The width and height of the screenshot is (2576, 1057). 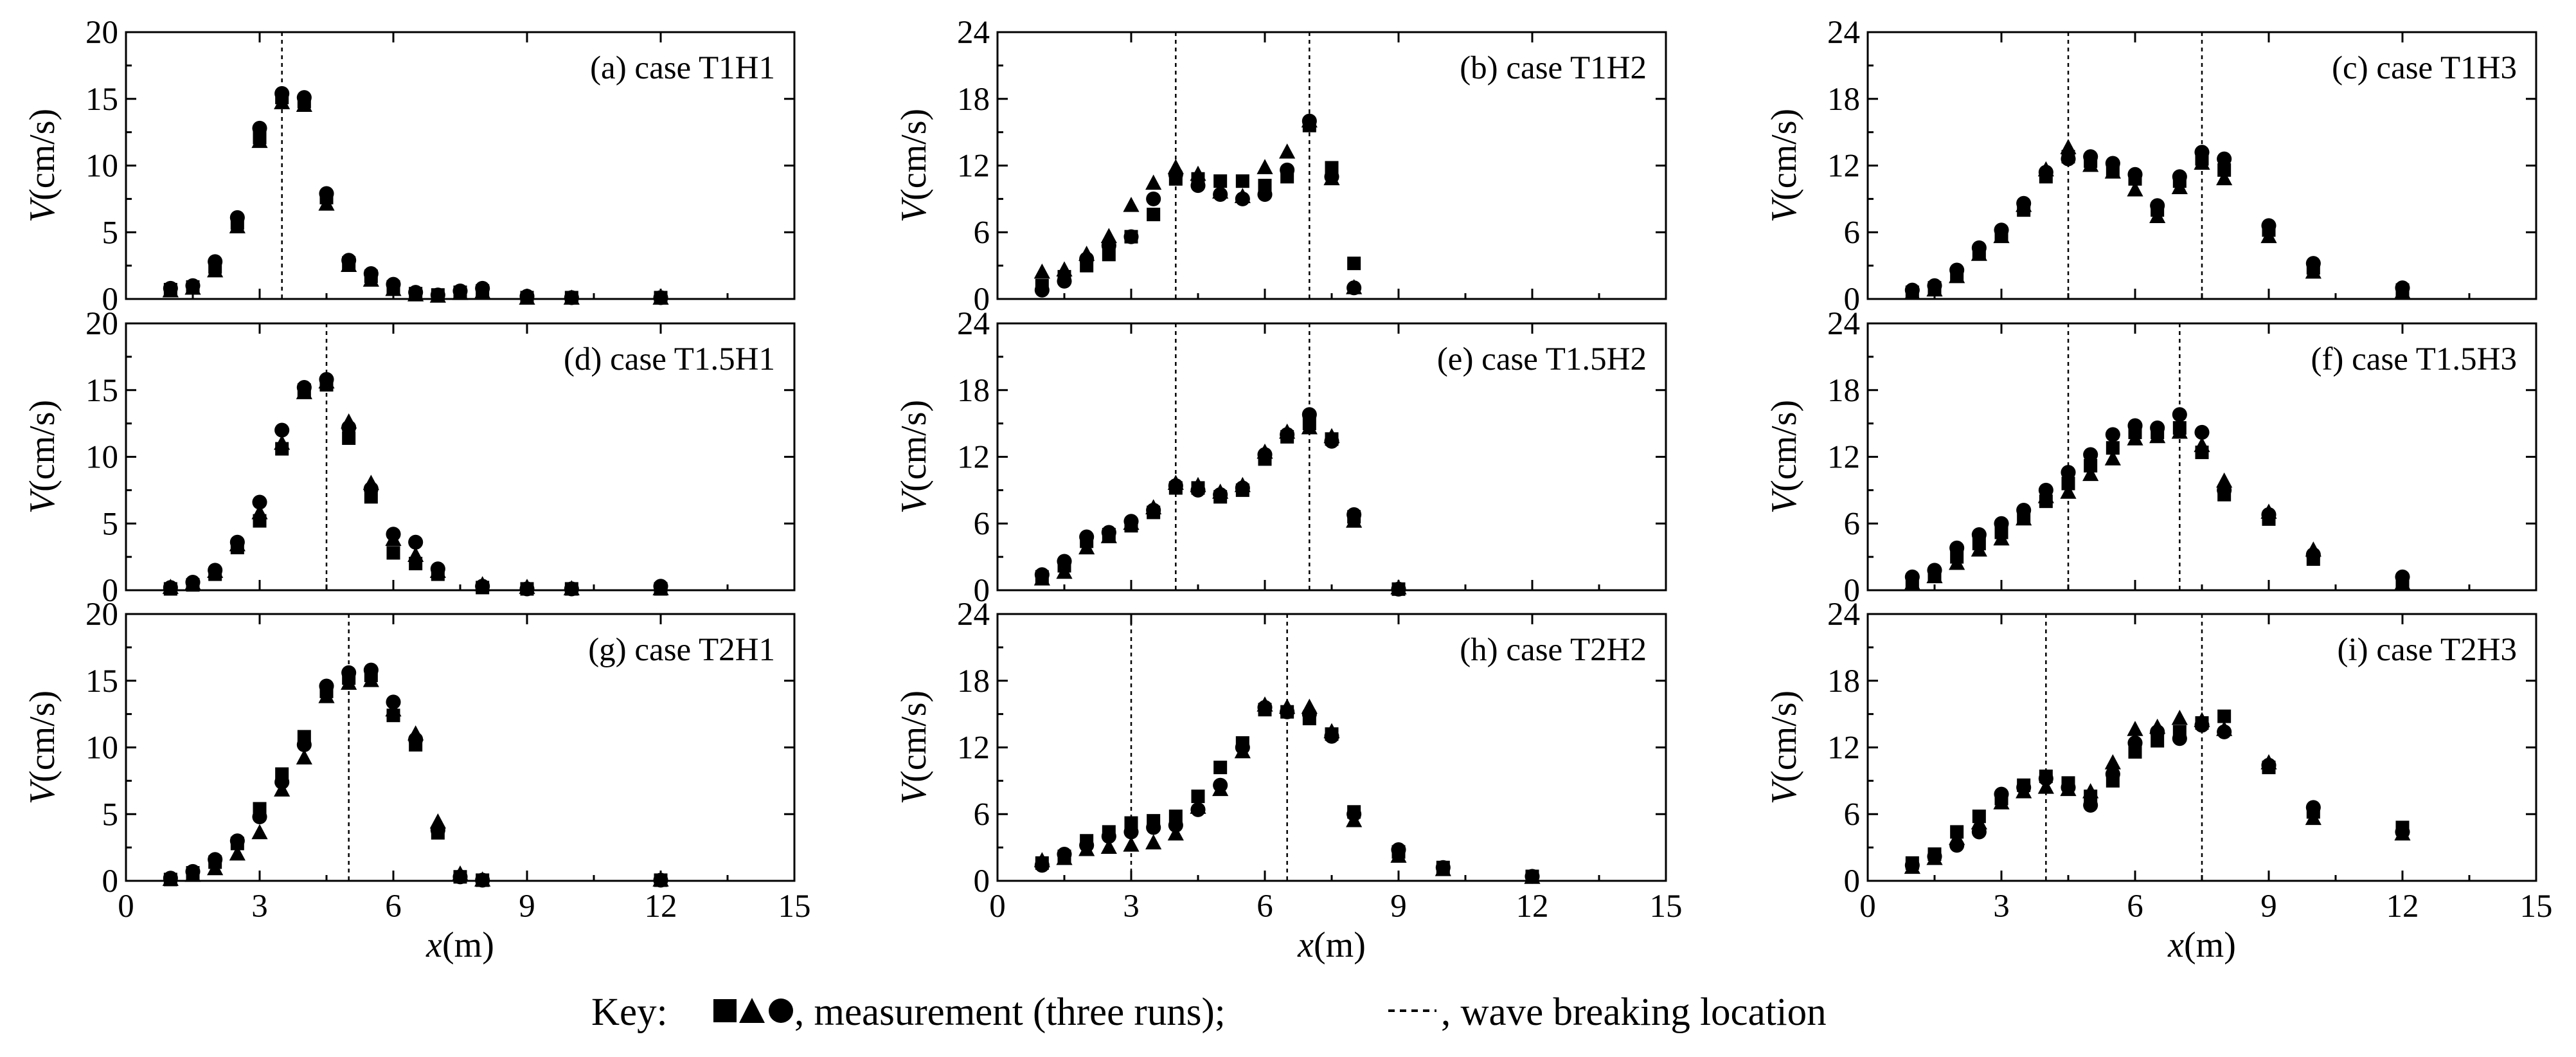 What do you see at coordinates (110, 591) in the screenshot?
I see `y-tick-label: 0` at bounding box center [110, 591].